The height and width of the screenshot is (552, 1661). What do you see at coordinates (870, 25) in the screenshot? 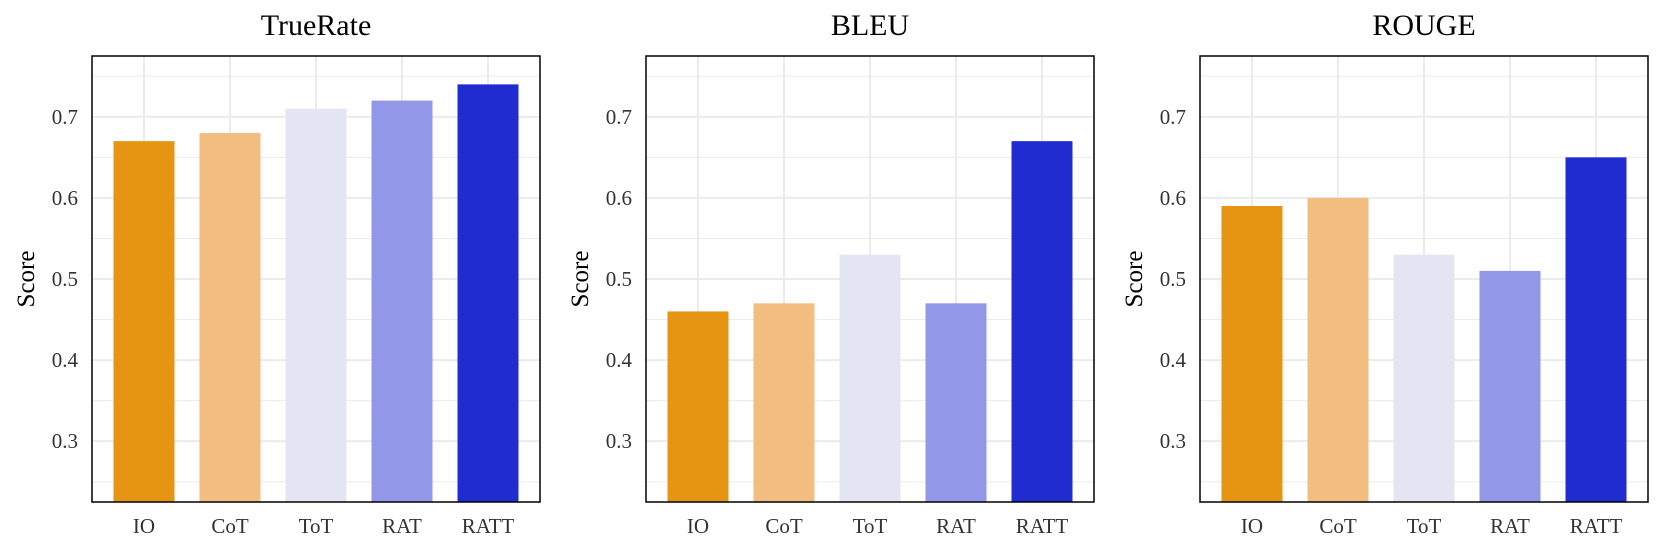
I see `chart-title: BLEU` at bounding box center [870, 25].